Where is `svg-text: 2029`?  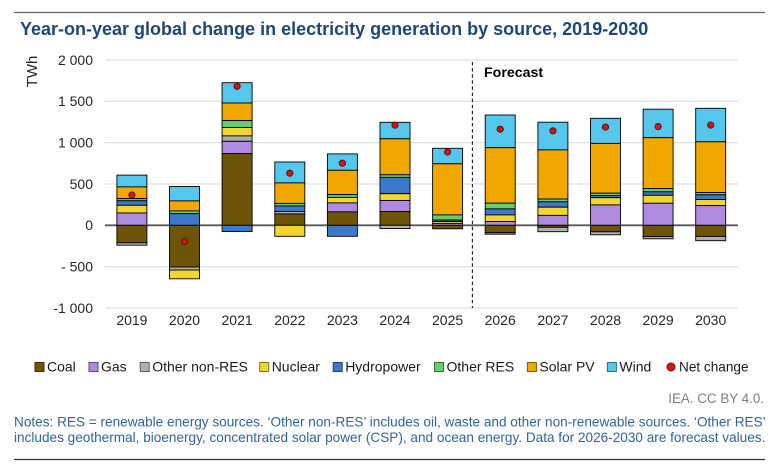
svg-text: 2029 is located at coordinates (658, 320).